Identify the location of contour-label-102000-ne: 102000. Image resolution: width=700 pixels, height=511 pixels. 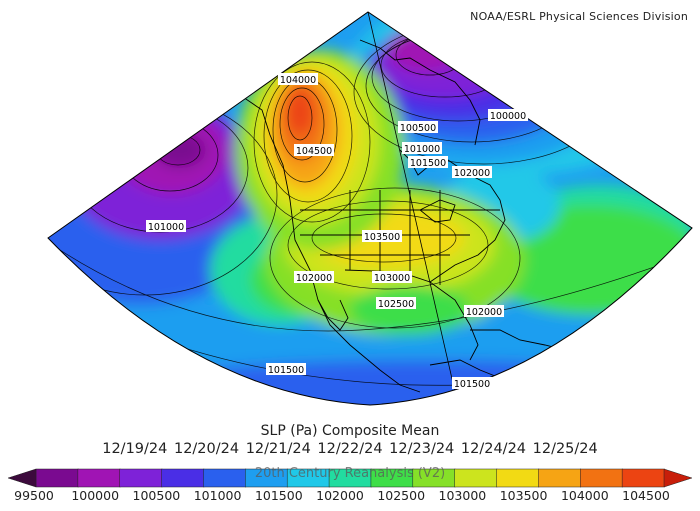
(472, 172).